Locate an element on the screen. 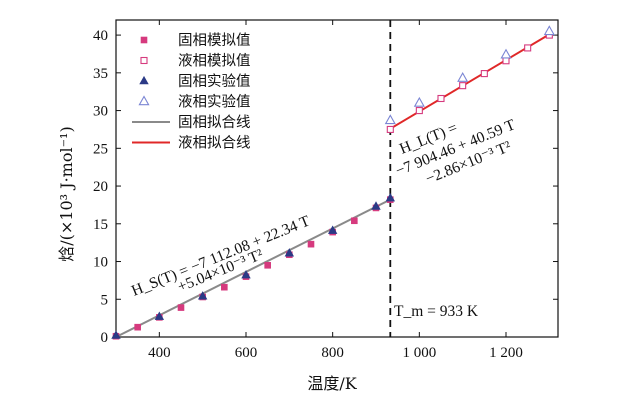  legend-label: 液相模拟值 is located at coordinates (214, 61).